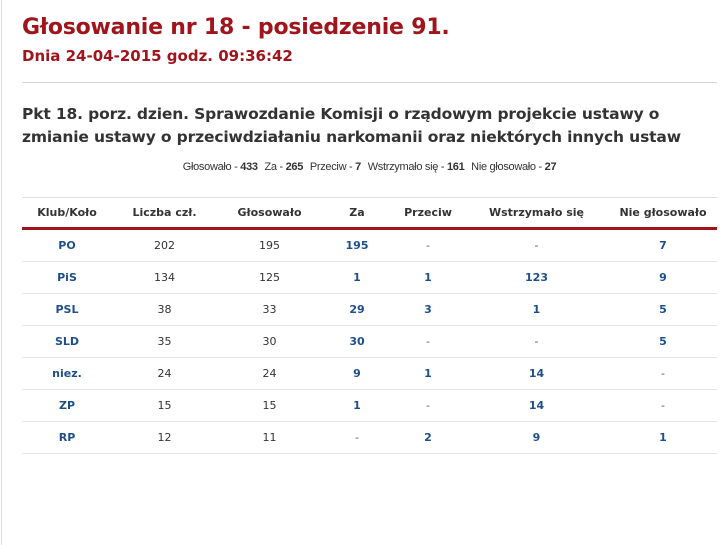 The image size is (726, 545). Describe the element at coordinates (536, 277) in the screenshot. I see `abstained-count-link: 123` at that location.